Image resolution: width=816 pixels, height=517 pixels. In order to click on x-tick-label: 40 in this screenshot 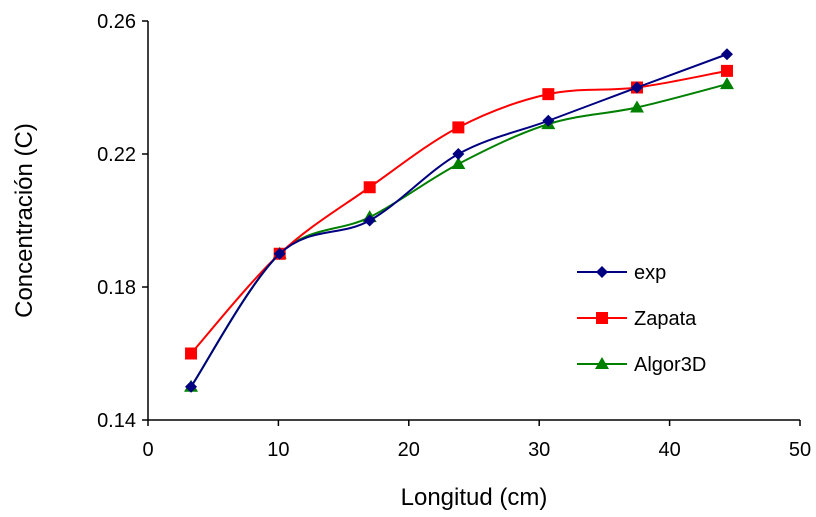, I will do `click(669, 450)`.